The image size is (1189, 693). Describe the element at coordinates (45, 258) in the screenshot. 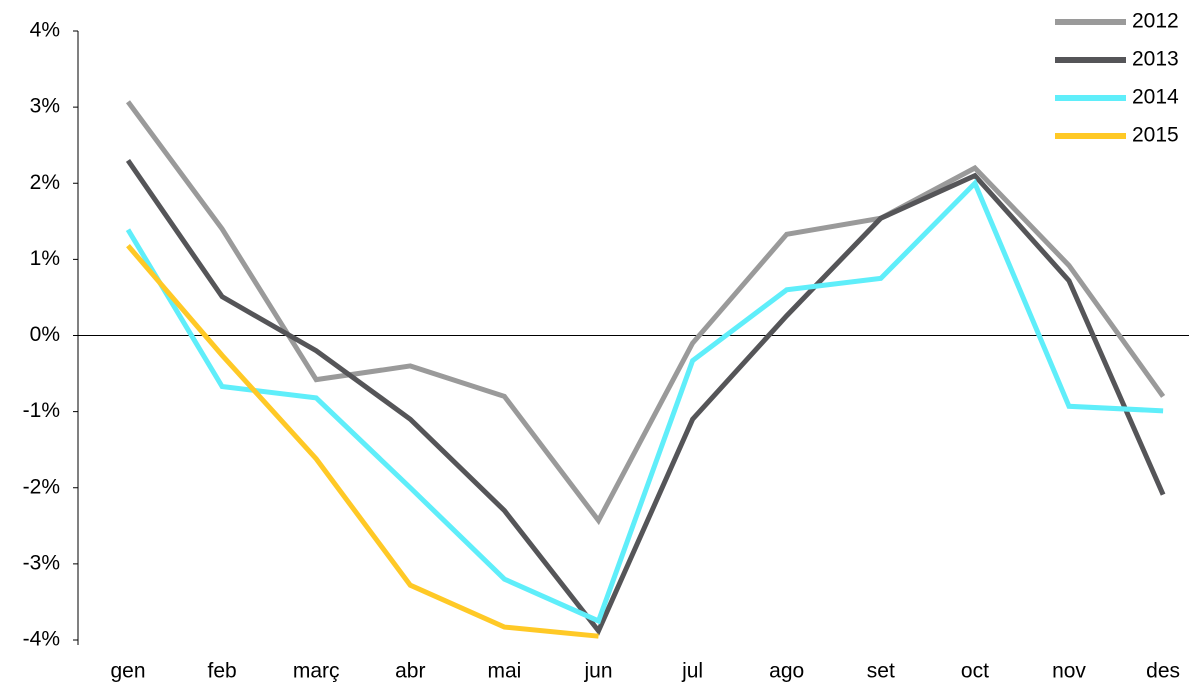

I see `y-tick-label: 1%` at that location.